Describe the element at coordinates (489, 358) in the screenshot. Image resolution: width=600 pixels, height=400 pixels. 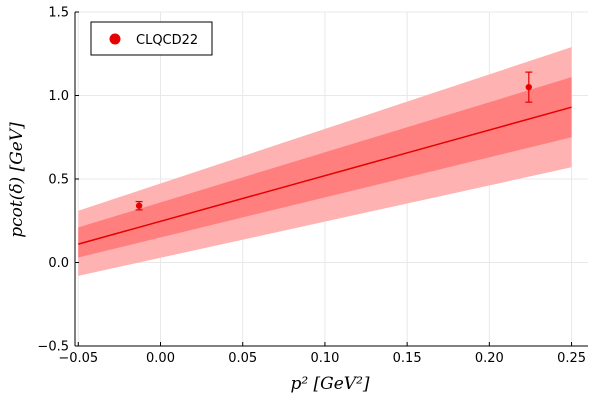
I see `x-tick-label: 0.20` at that location.